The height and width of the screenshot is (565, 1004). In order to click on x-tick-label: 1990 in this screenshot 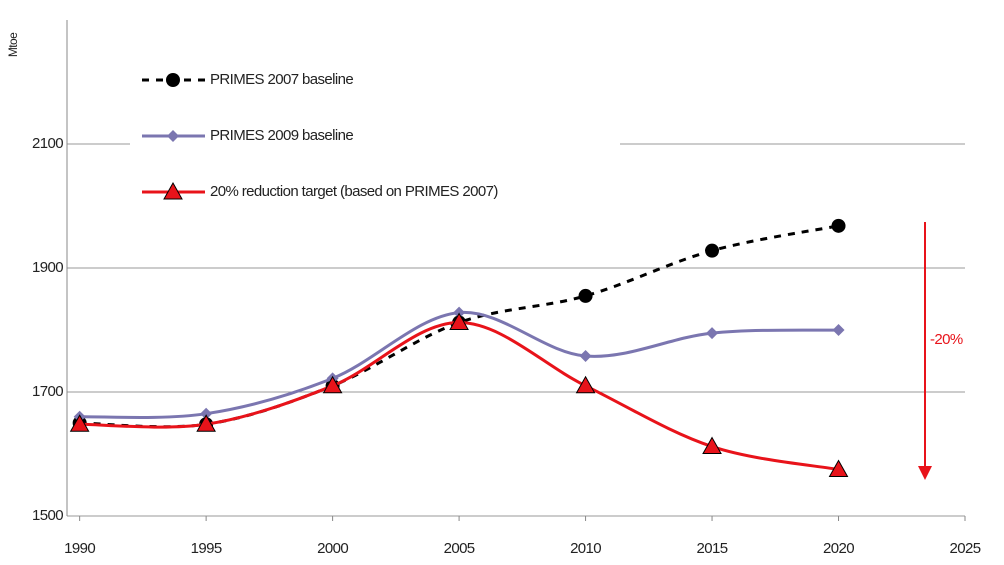, I will do `click(79, 548)`.